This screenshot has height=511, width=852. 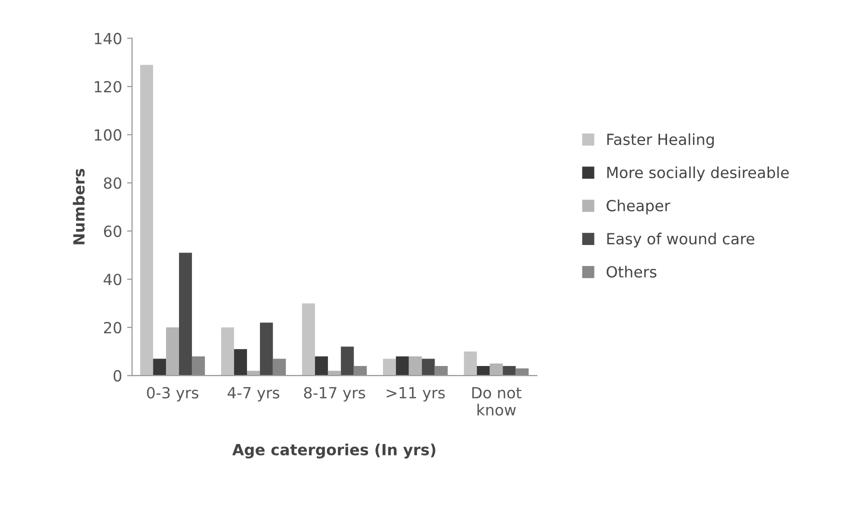 I want to click on legend-label: Faster Healing, so click(x=660, y=140).